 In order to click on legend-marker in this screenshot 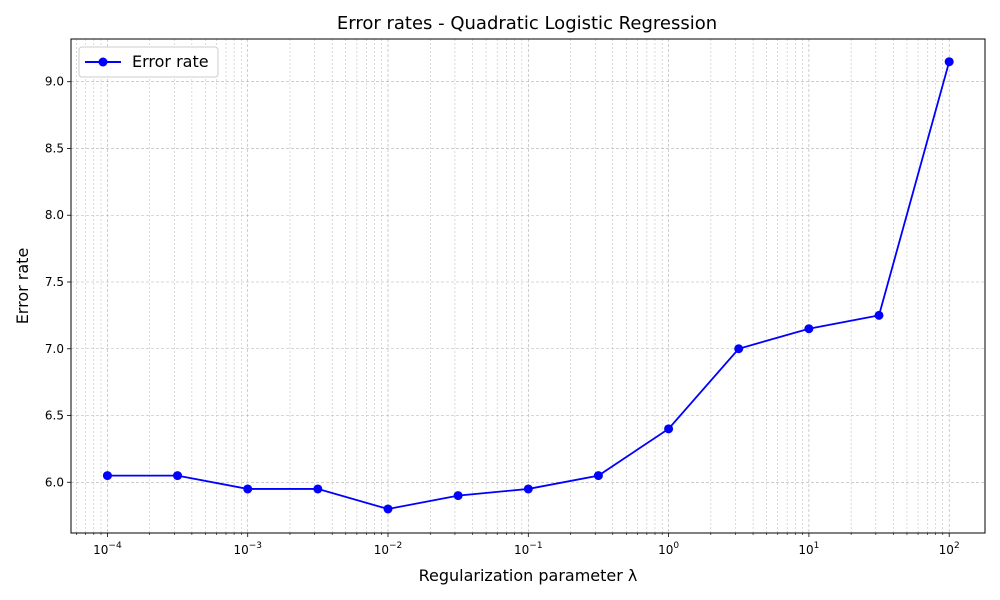, I will do `click(103, 62)`.